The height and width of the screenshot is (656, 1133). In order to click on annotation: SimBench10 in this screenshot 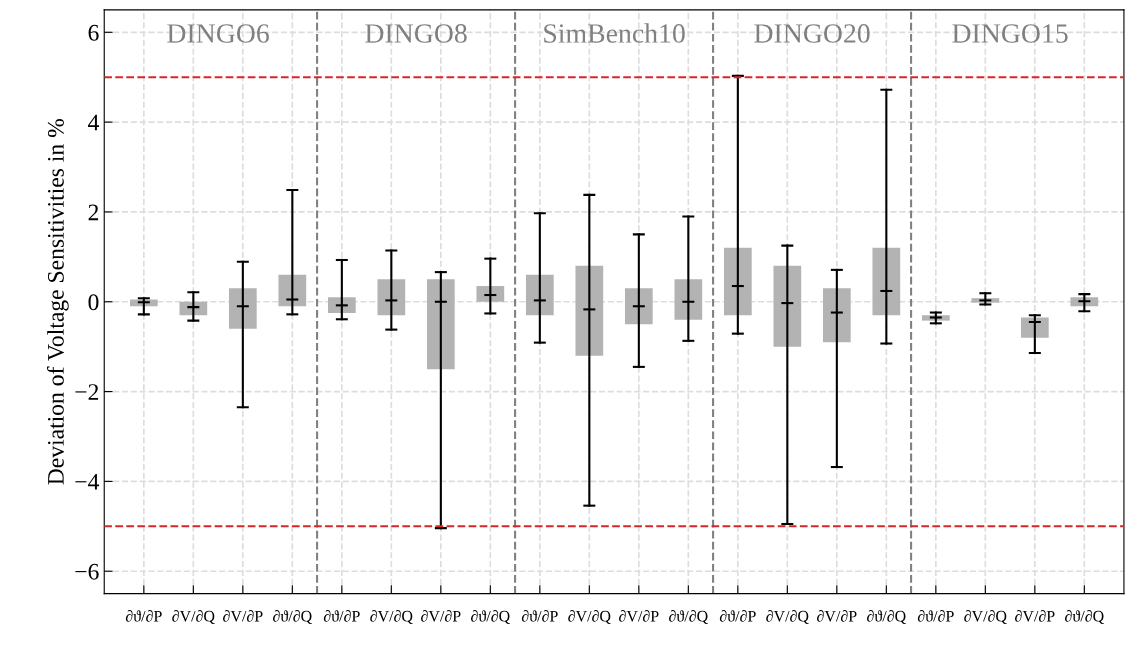, I will do `click(614, 33)`.